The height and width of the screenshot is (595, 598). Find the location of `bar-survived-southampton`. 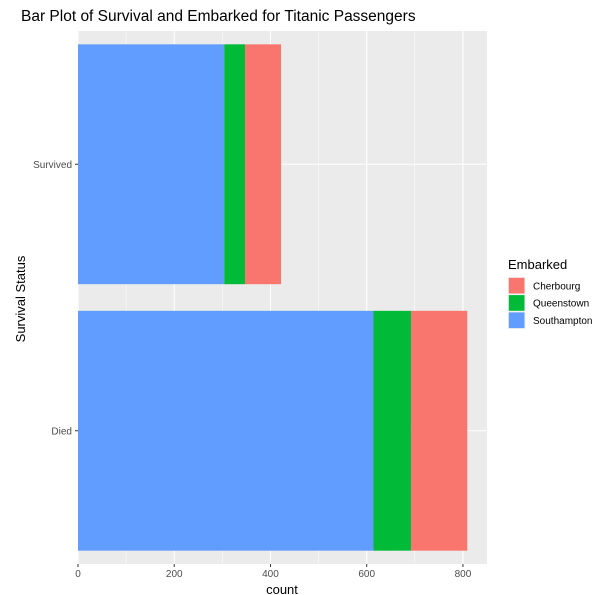

bar-survived-southampton is located at coordinates (151, 164).